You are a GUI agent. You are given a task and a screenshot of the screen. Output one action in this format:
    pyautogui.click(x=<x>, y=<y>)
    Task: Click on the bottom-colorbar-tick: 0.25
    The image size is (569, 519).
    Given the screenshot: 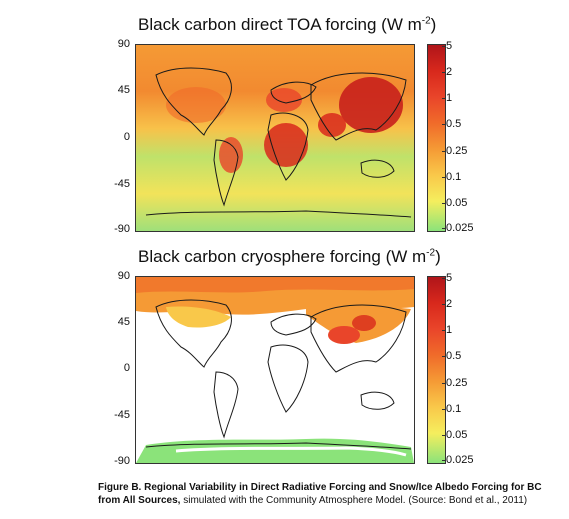 What is the action you would take?
    pyautogui.click(x=454, y=383)
    